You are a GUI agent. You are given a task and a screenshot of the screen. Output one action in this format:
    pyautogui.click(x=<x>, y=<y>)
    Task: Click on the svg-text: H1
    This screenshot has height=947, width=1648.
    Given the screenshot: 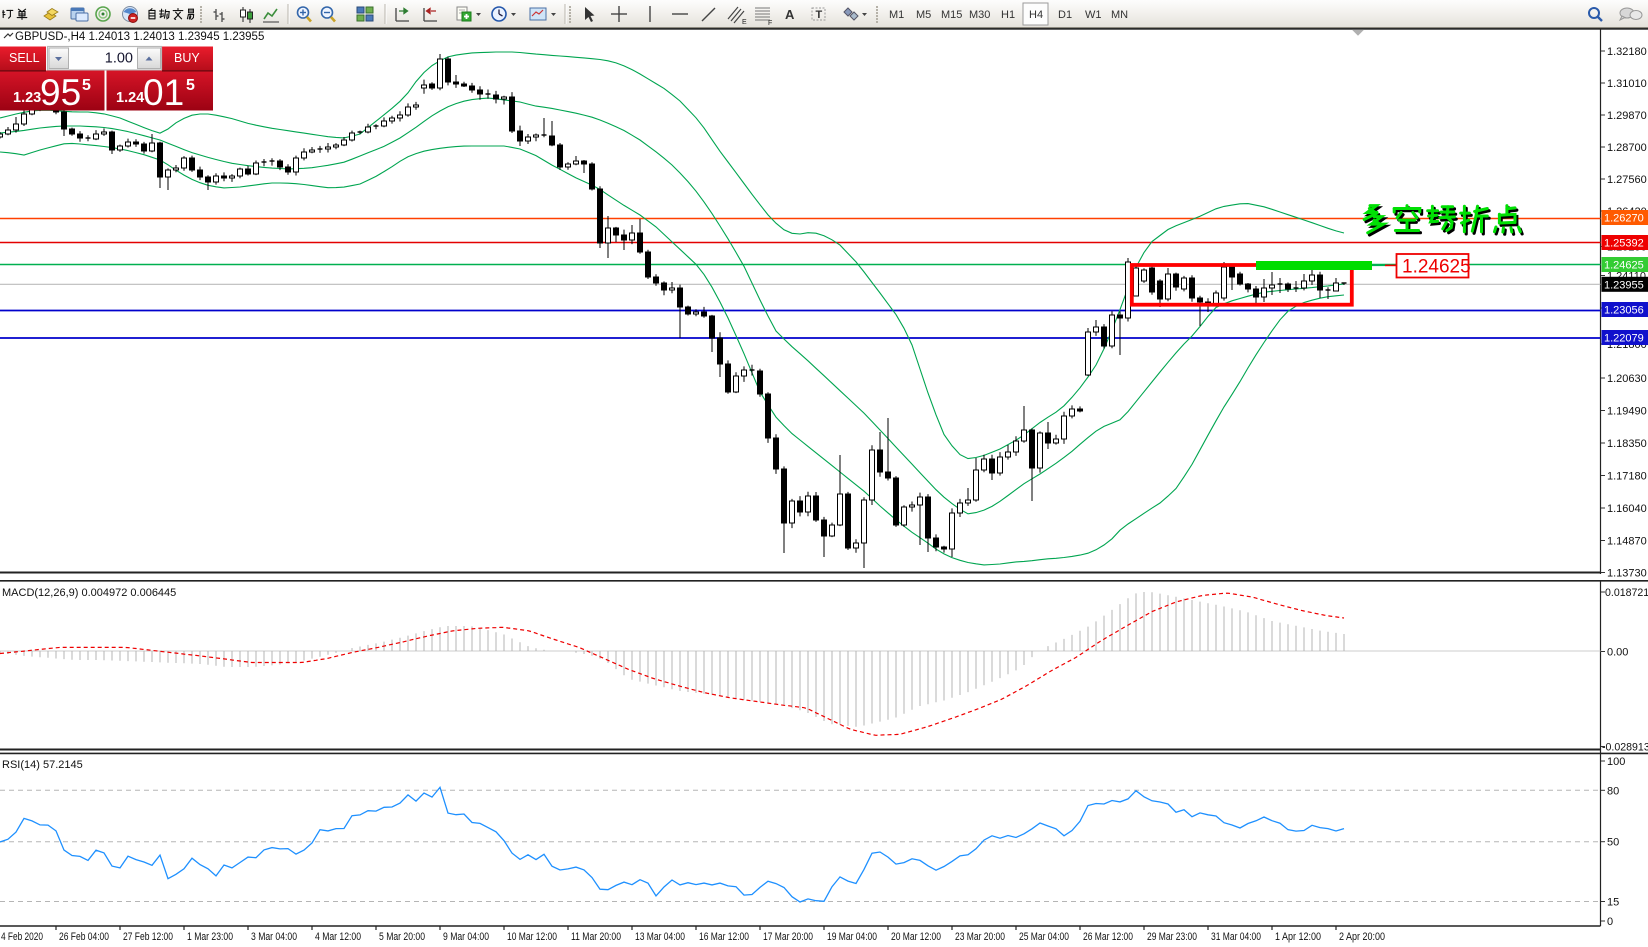 What is the action you would take?
    pyautogui.click(x=1008, y=15)
    